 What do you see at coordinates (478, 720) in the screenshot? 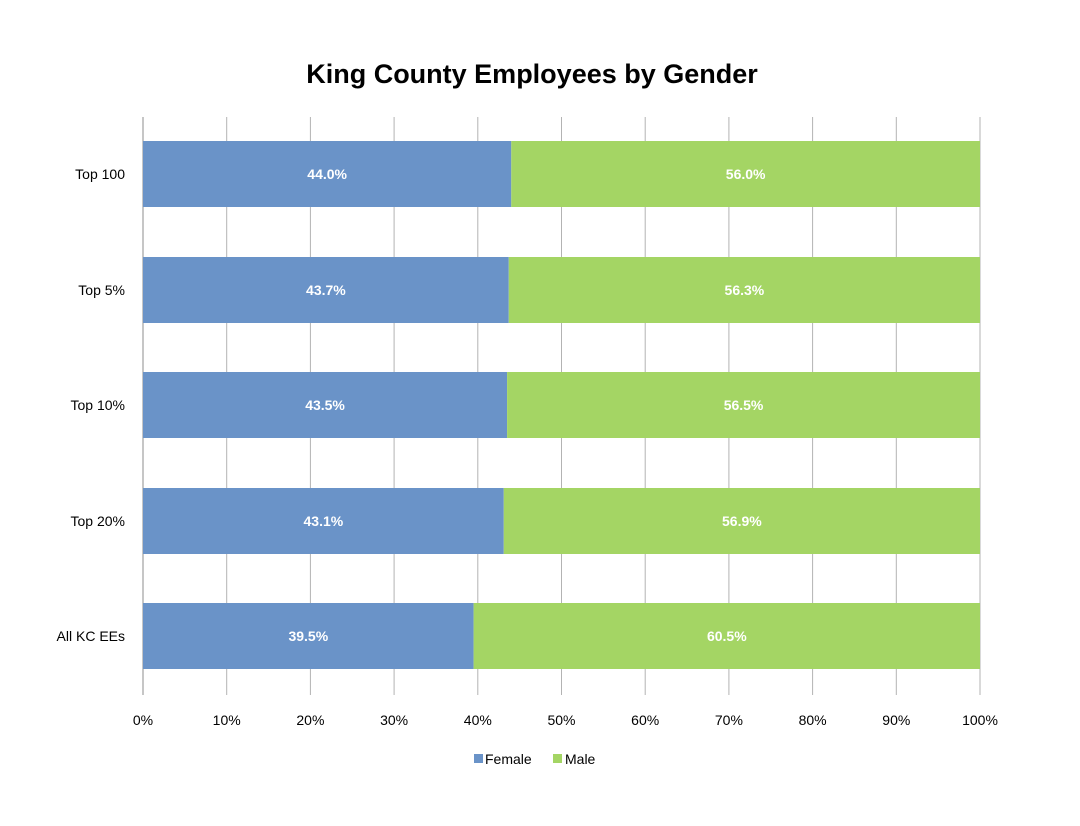
I see `x-tick-label: 40%` at bounding box center [478, 720].